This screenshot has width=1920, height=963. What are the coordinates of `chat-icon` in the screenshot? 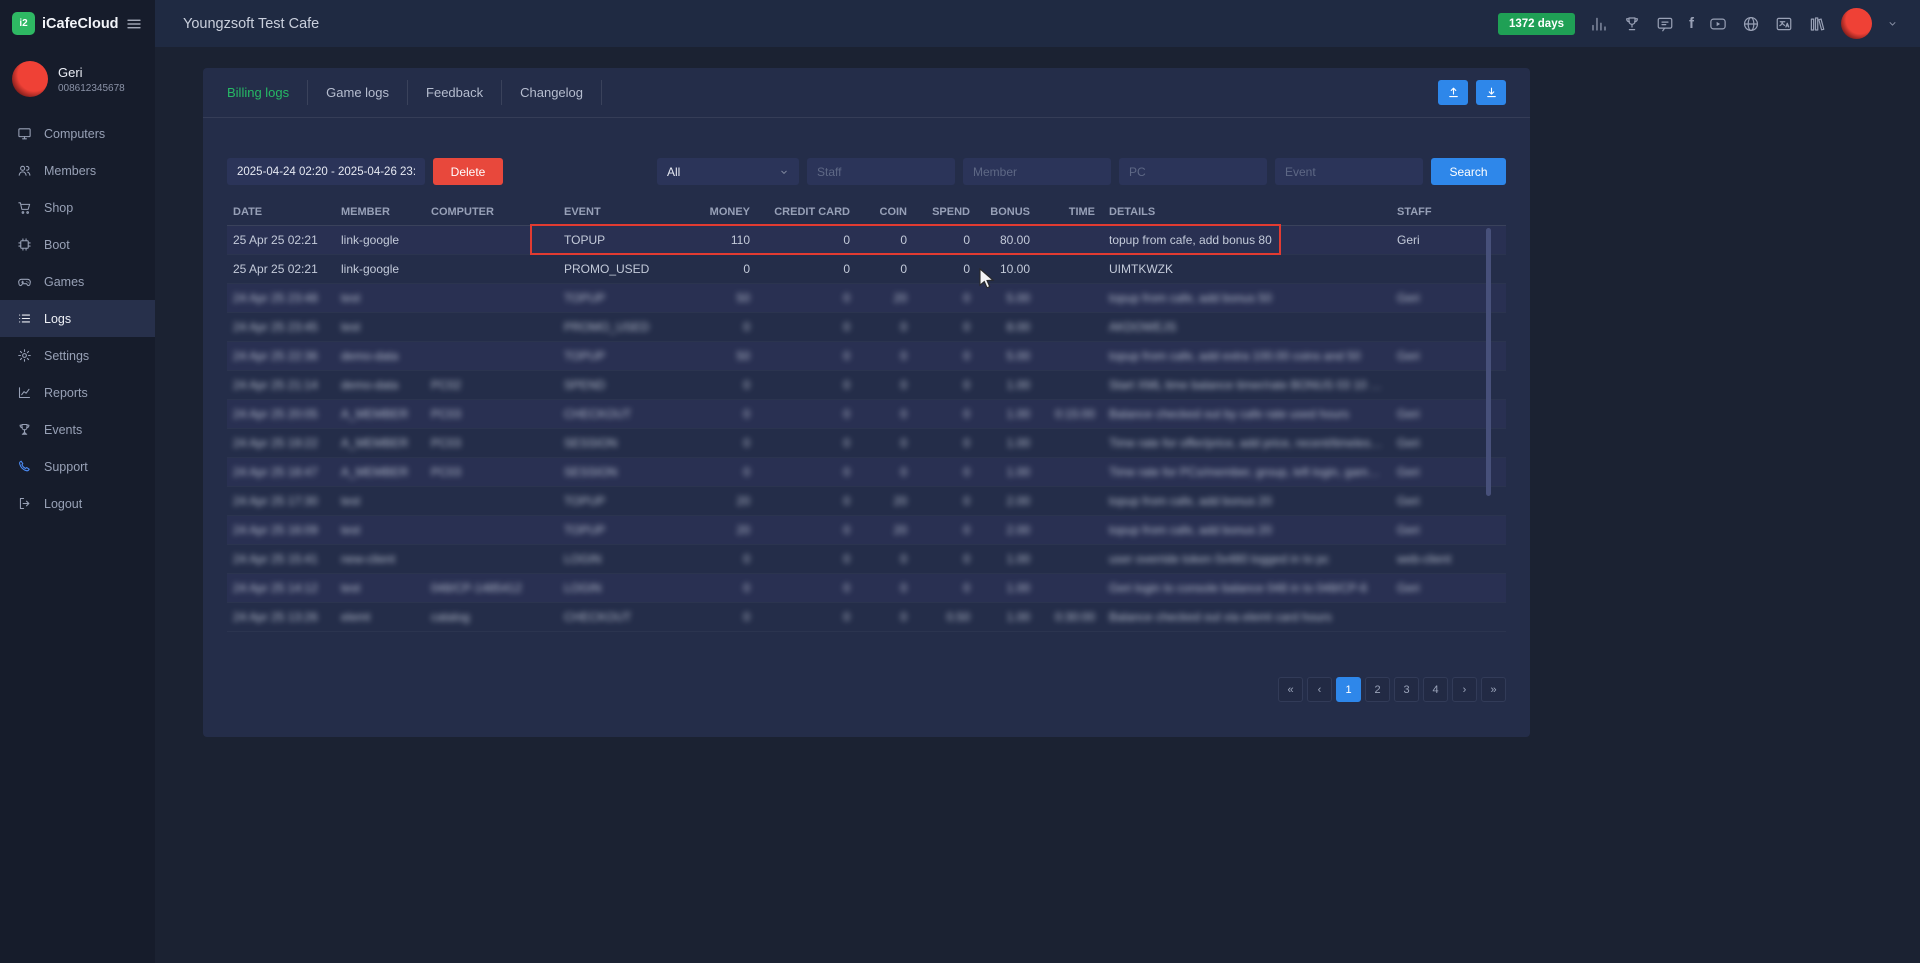 It's located at (1665, 24).